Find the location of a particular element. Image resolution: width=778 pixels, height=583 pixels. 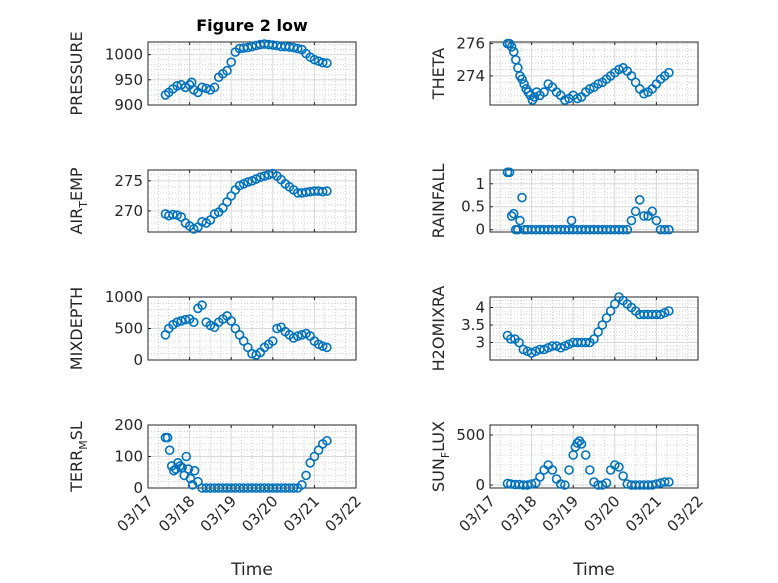

subplot-rainfall: 0 0.5 1 RAINFALL is located at coordinates (564, 201).